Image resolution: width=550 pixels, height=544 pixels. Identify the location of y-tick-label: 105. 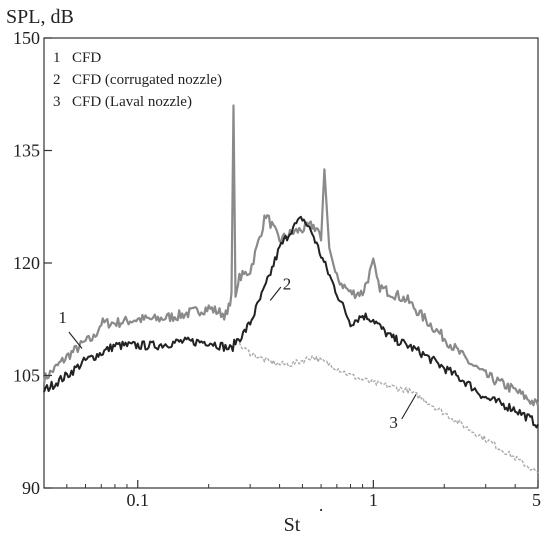
(26, 376).